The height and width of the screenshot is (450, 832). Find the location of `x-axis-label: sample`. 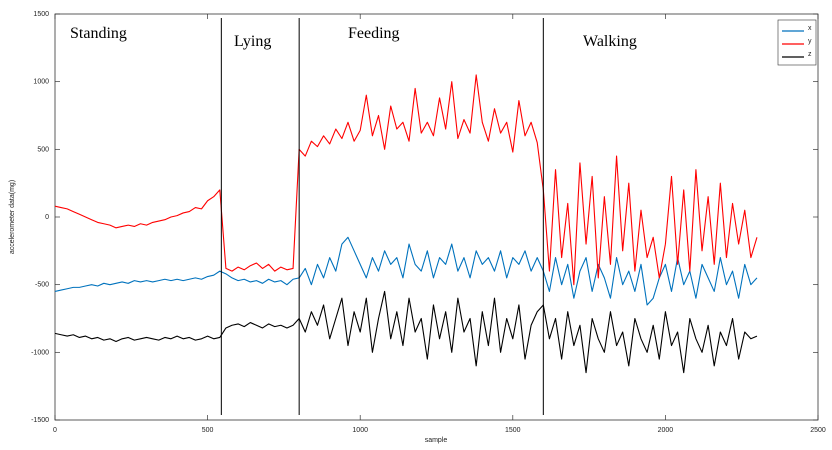

x-axis-label: sample is located at coordinates (436, 440).